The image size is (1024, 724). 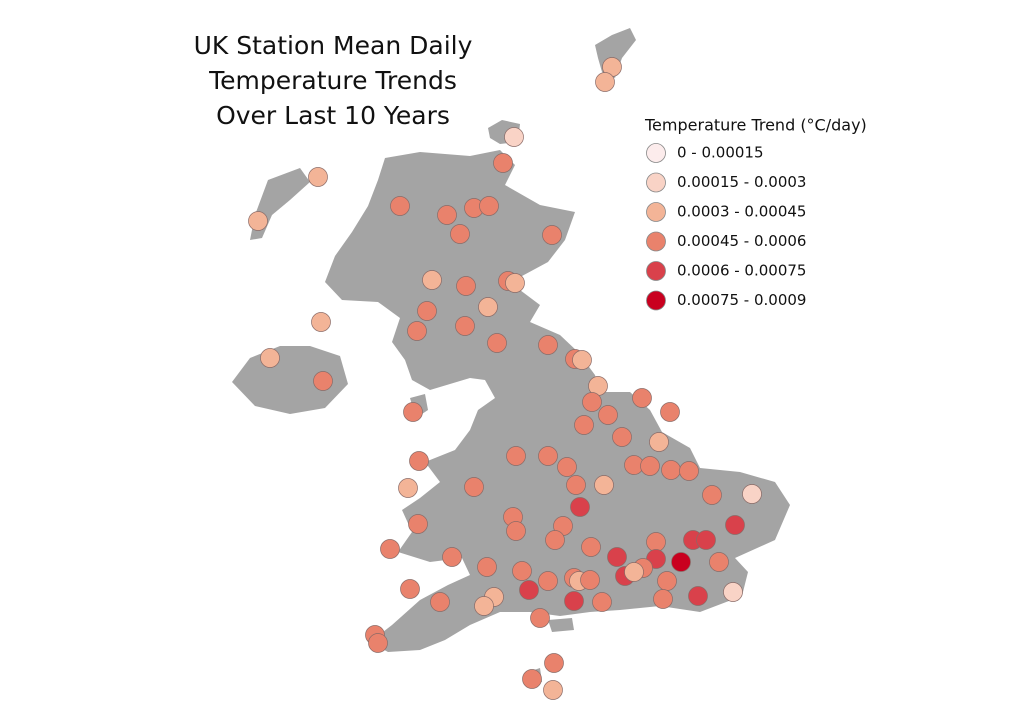 I want to click on isle-of-wight, so click(x=561, y=625).